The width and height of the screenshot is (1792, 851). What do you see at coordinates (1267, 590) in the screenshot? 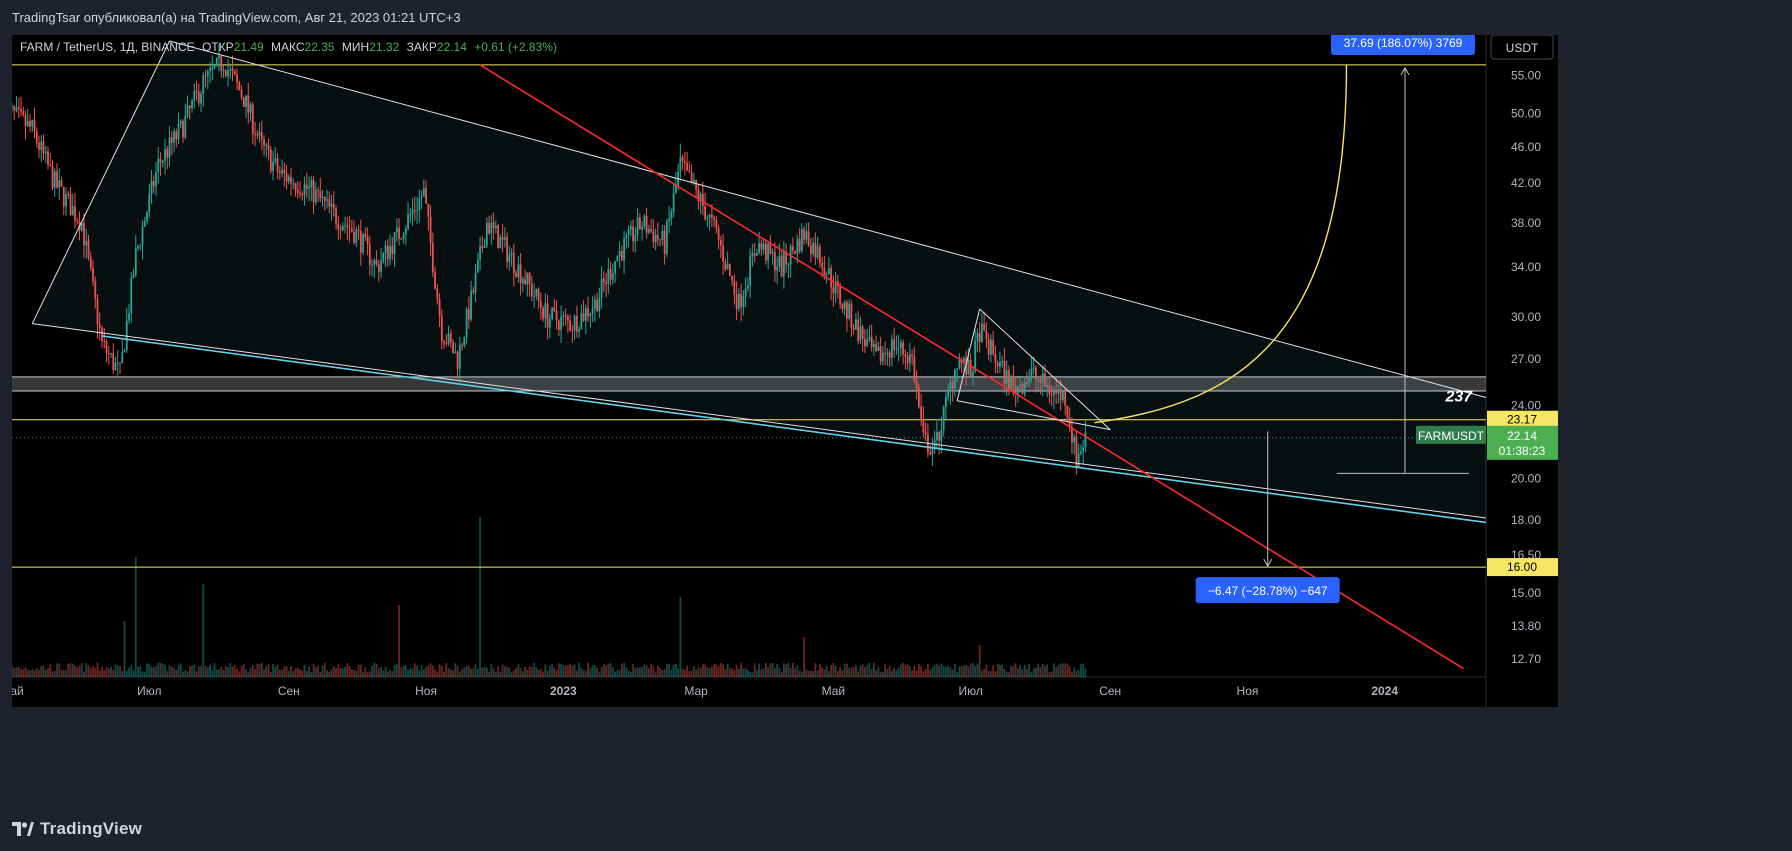
I see `measure-down-box` at bounding box center [1267, 590].